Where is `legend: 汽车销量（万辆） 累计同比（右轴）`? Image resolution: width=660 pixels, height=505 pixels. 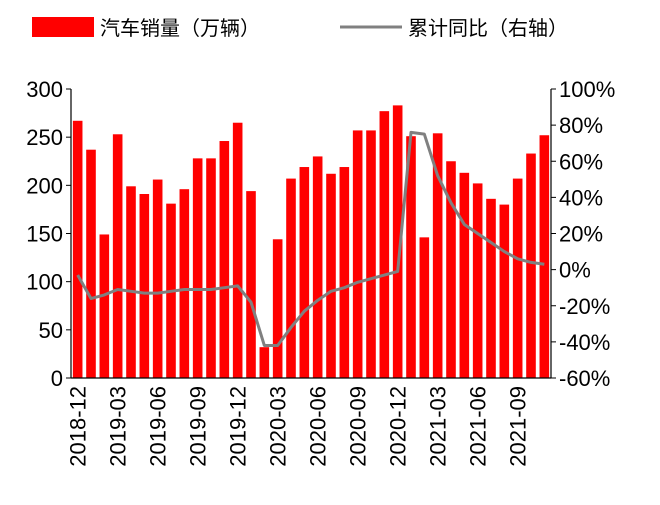 legend: 汽车销量（万辆） 累计同比（右轴） is located at coordinates (300, 28).